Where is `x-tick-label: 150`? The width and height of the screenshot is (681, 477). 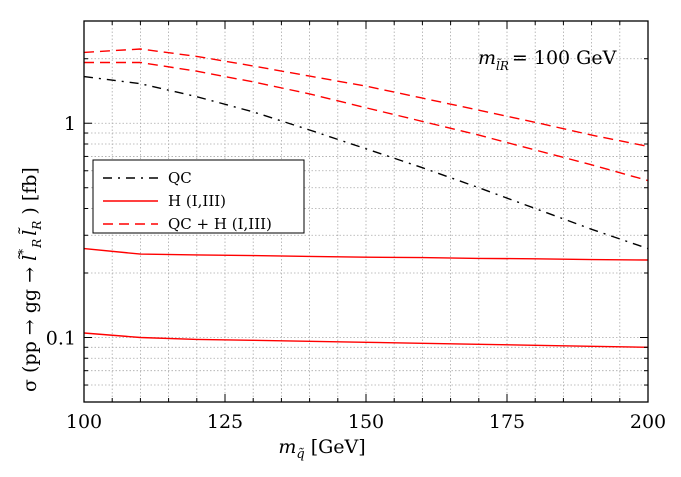
x-tick-label: 150 is located at coordinates (366, 422).